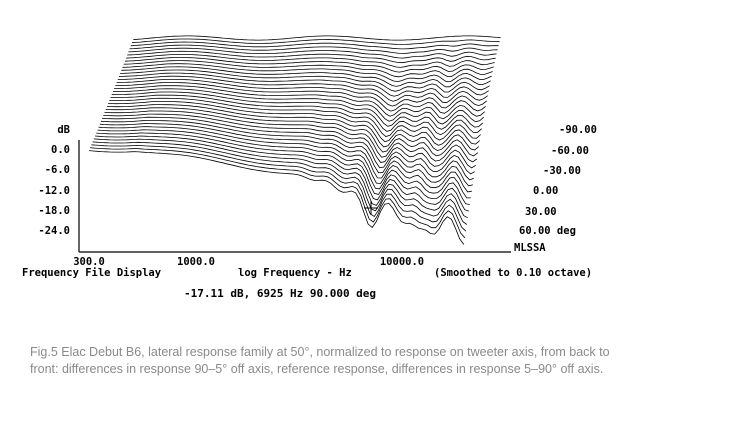 This screenshot has height=427, width=730. Describe the element at coordinates (63, 130) in the screenshot. I see `y-axis-label: dB` at that location.